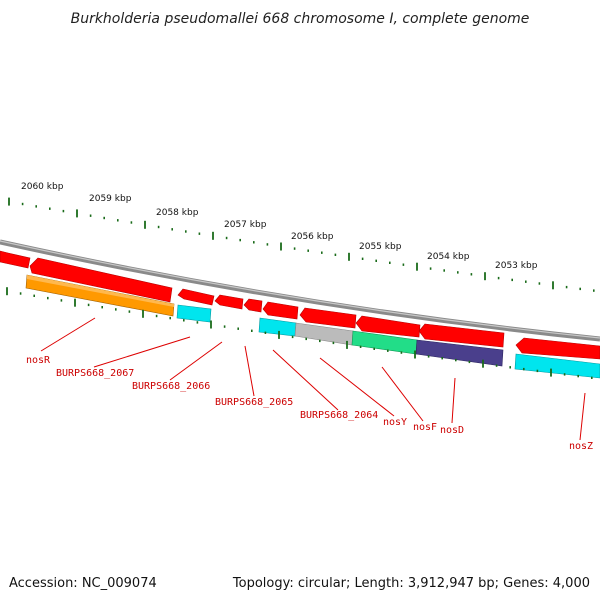  Describe the element at coordinates (357, 387) in the screenshot. I see `leader-nosY` at that location.